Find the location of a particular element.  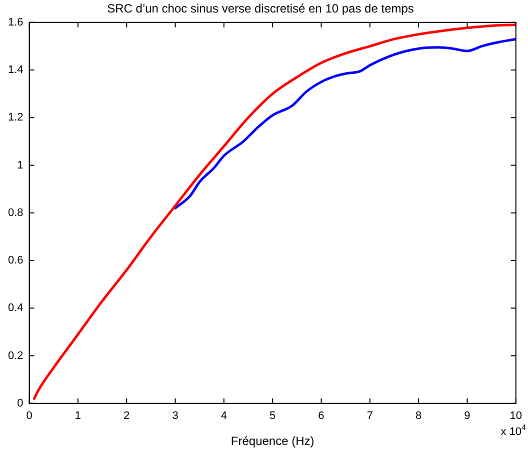

x-tick-label: 5 is located at coordinates (273, 416).